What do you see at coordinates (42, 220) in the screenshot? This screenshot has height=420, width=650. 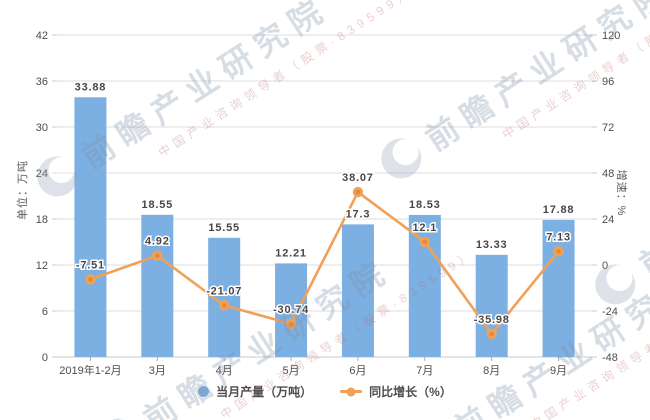 I see `left-axis-tick-label: 18` at bounding box center [42, 220].